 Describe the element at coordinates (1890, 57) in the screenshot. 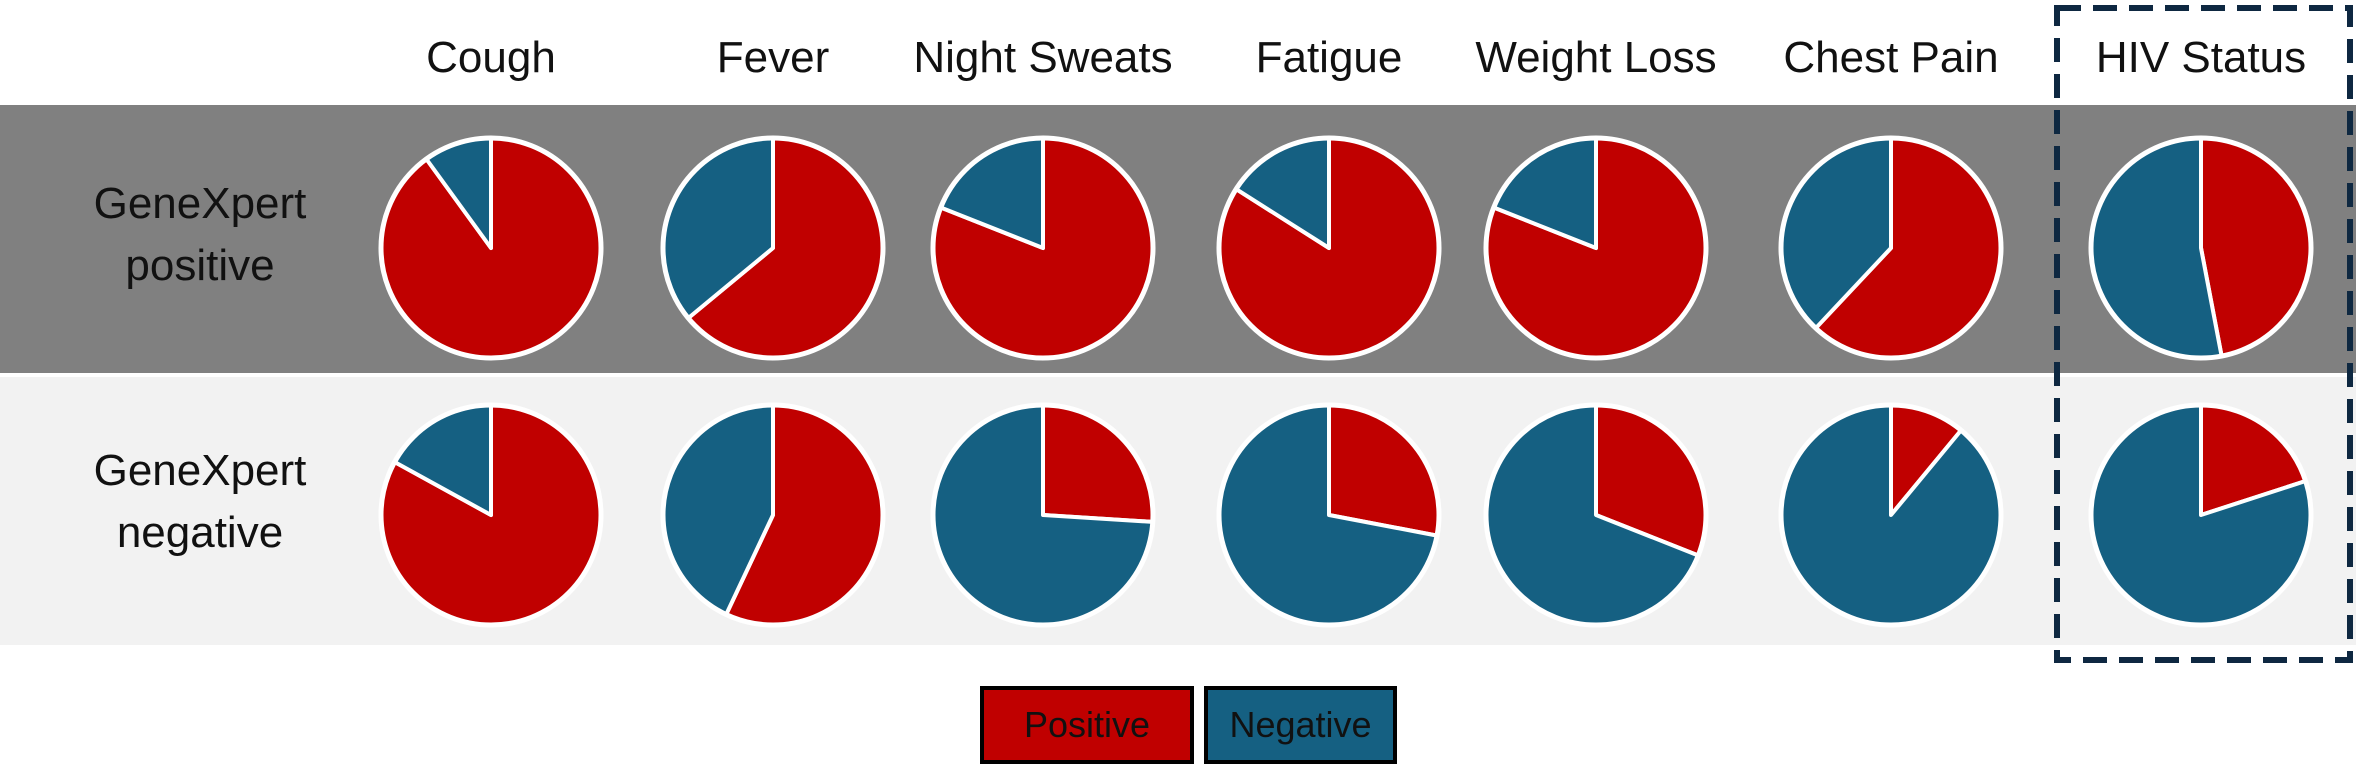

I see `column-header-chest-pain: Chest Pain` at that location.